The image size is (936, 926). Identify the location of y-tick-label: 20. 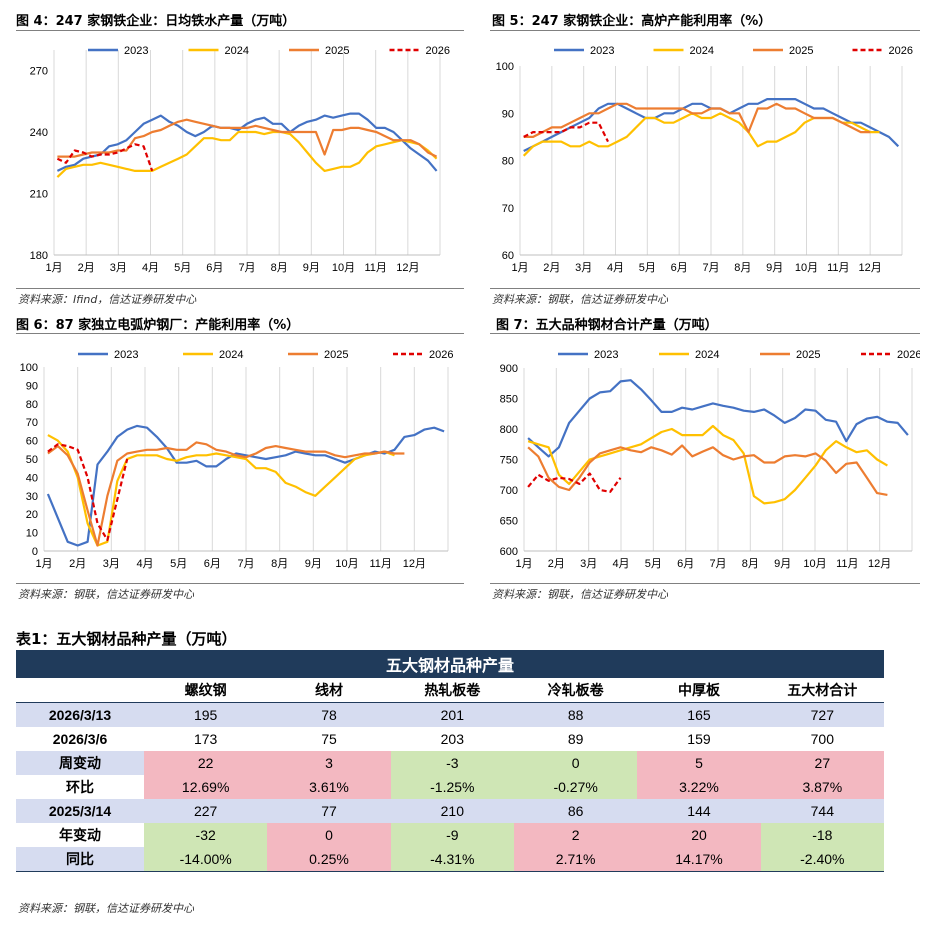
(32, 515).